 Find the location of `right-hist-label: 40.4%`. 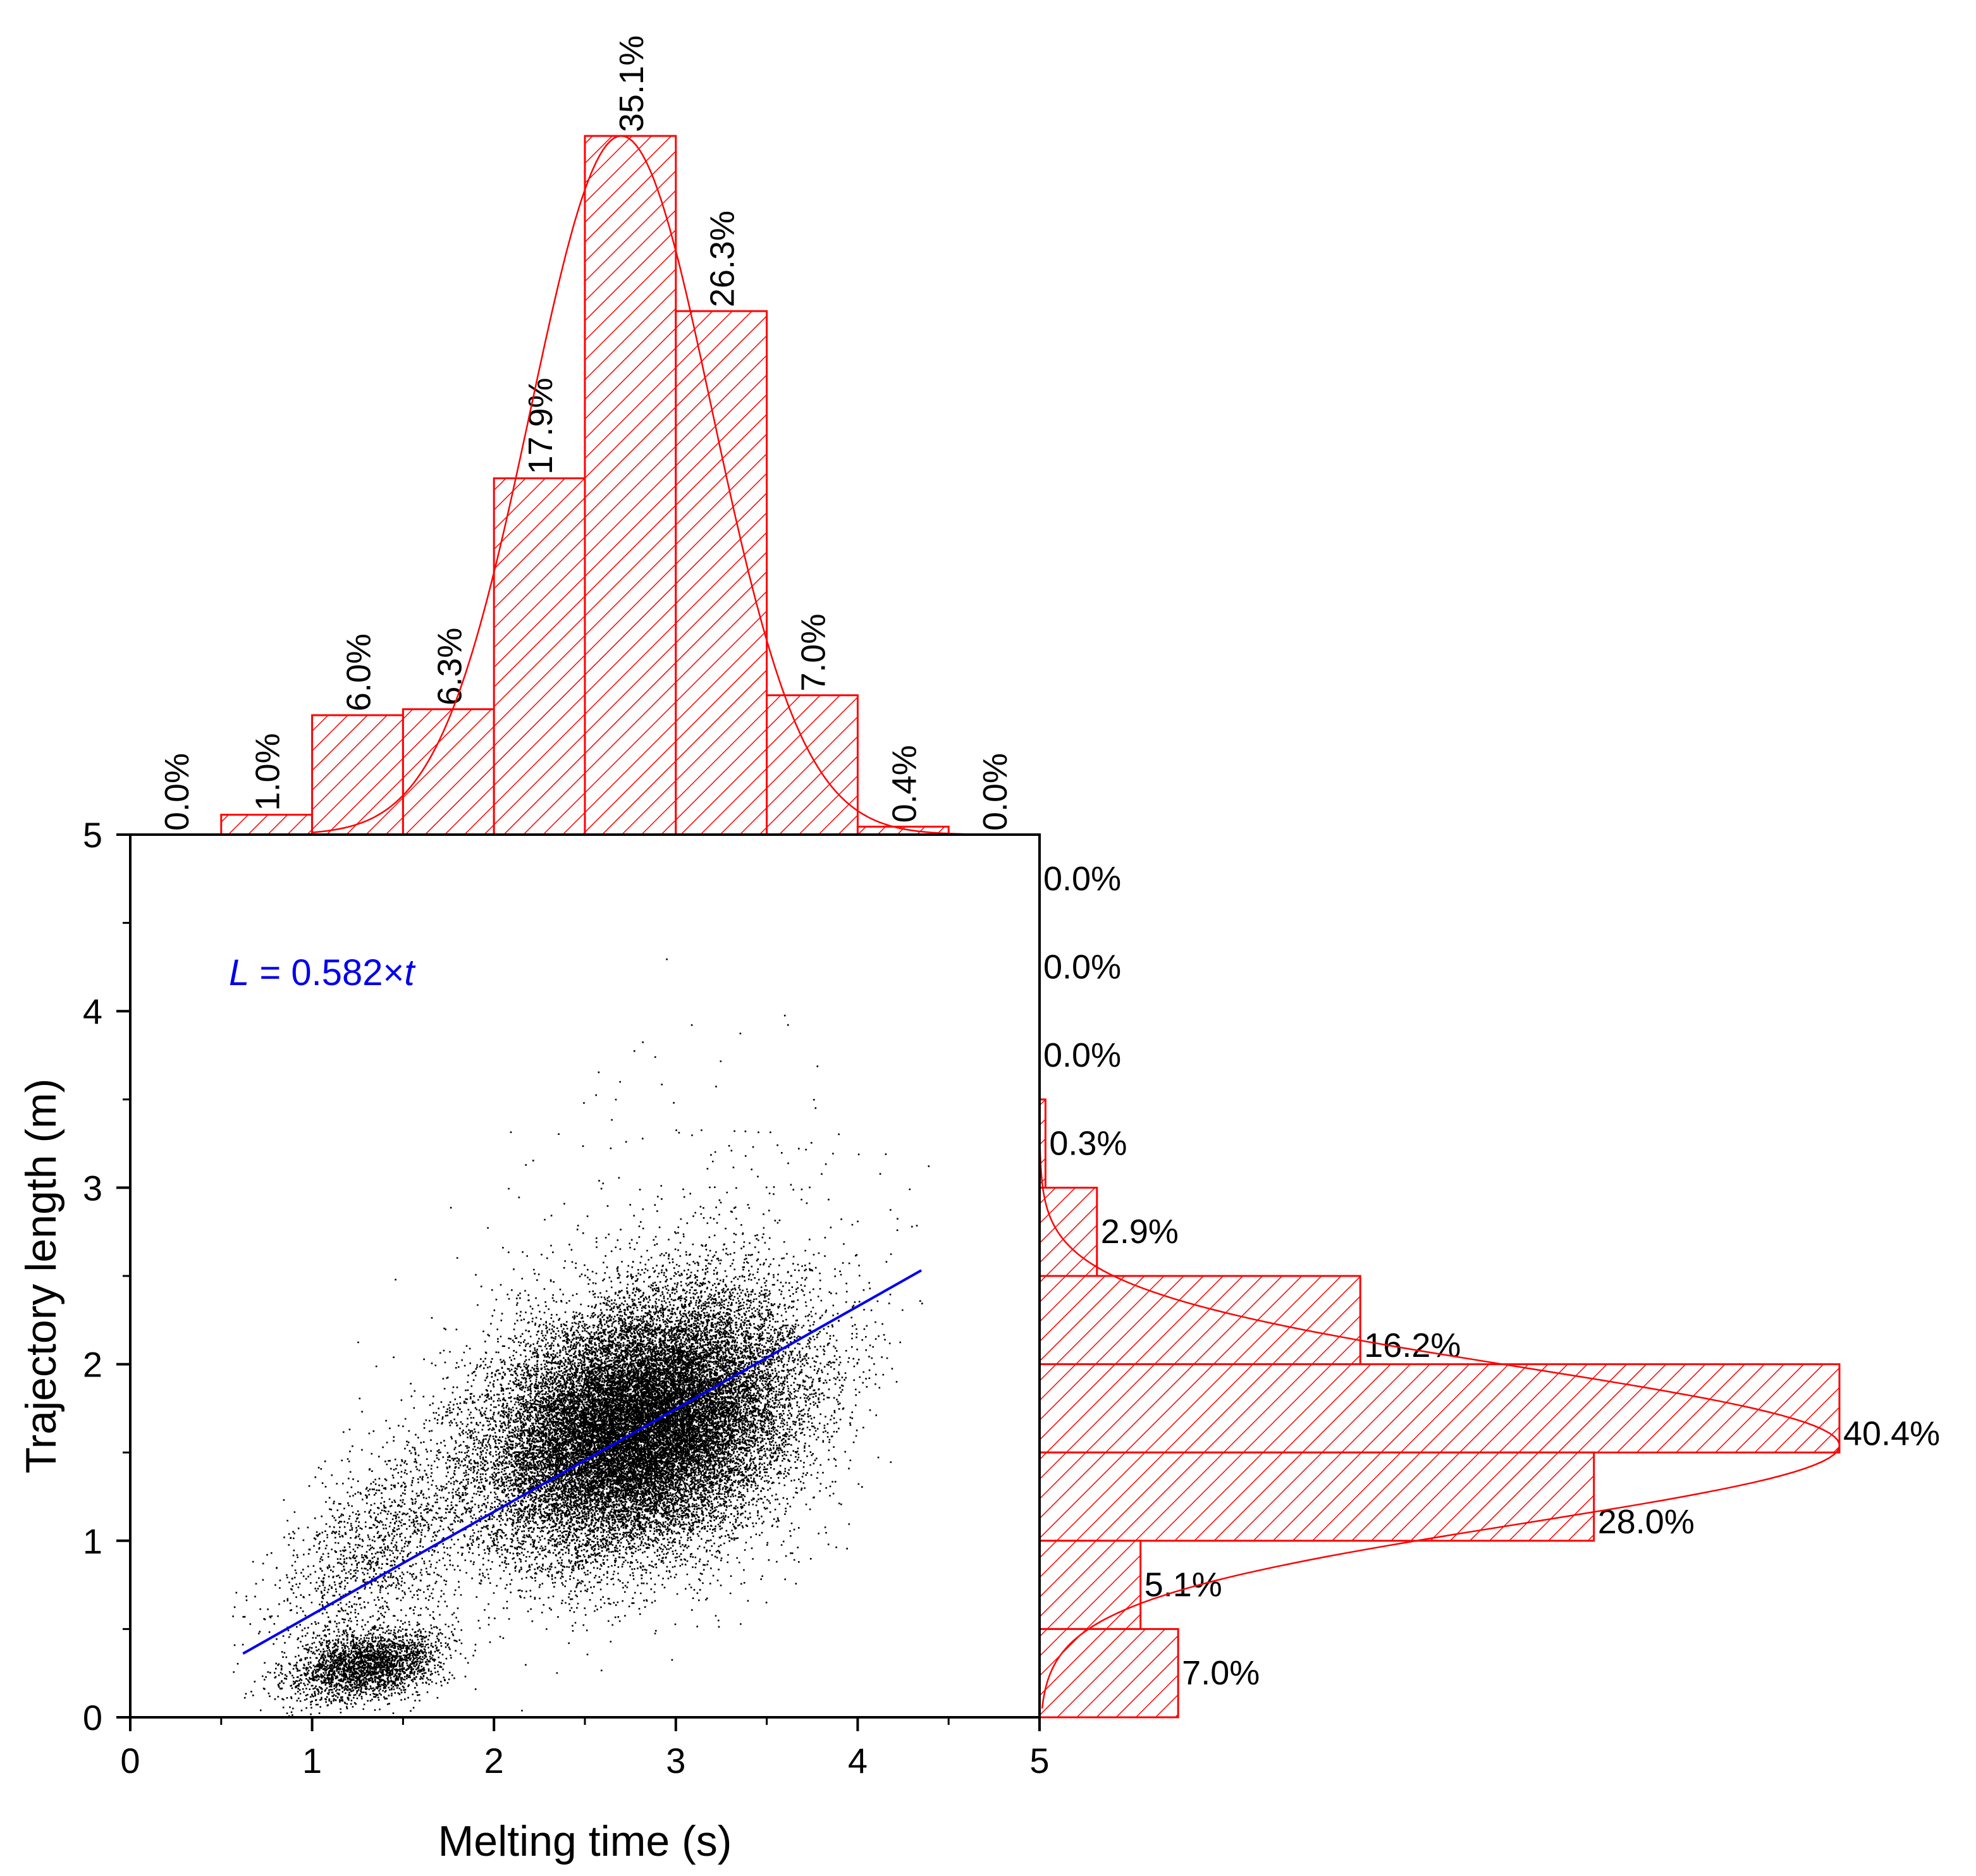

right-hist-label: 40.4% is located at coordinates (1891, 1433).